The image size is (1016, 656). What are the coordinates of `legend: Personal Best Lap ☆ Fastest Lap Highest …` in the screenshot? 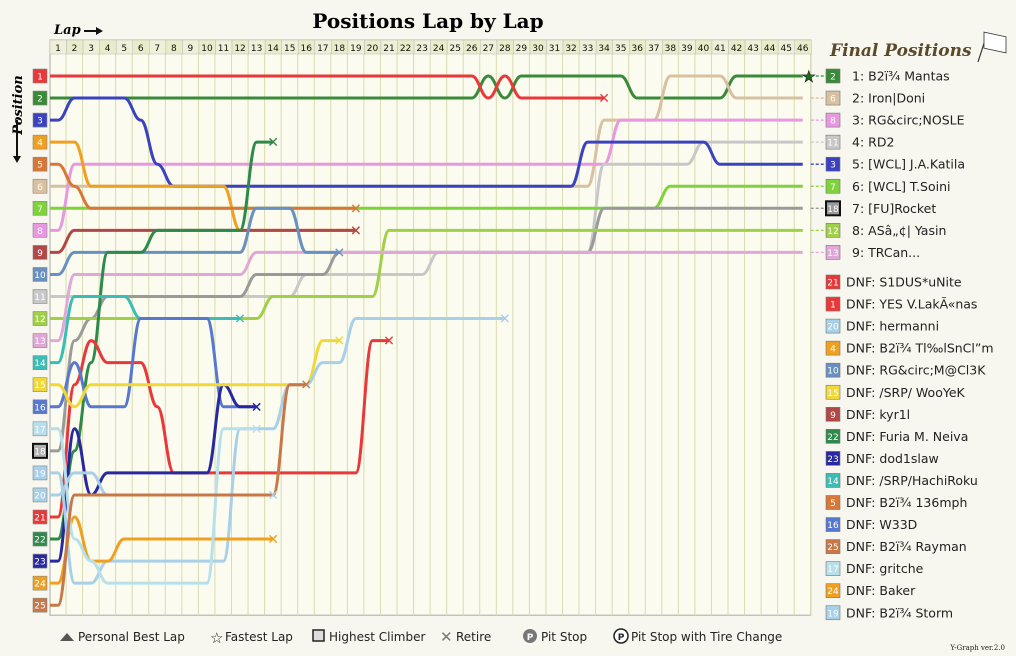 It's located at (421, 637).